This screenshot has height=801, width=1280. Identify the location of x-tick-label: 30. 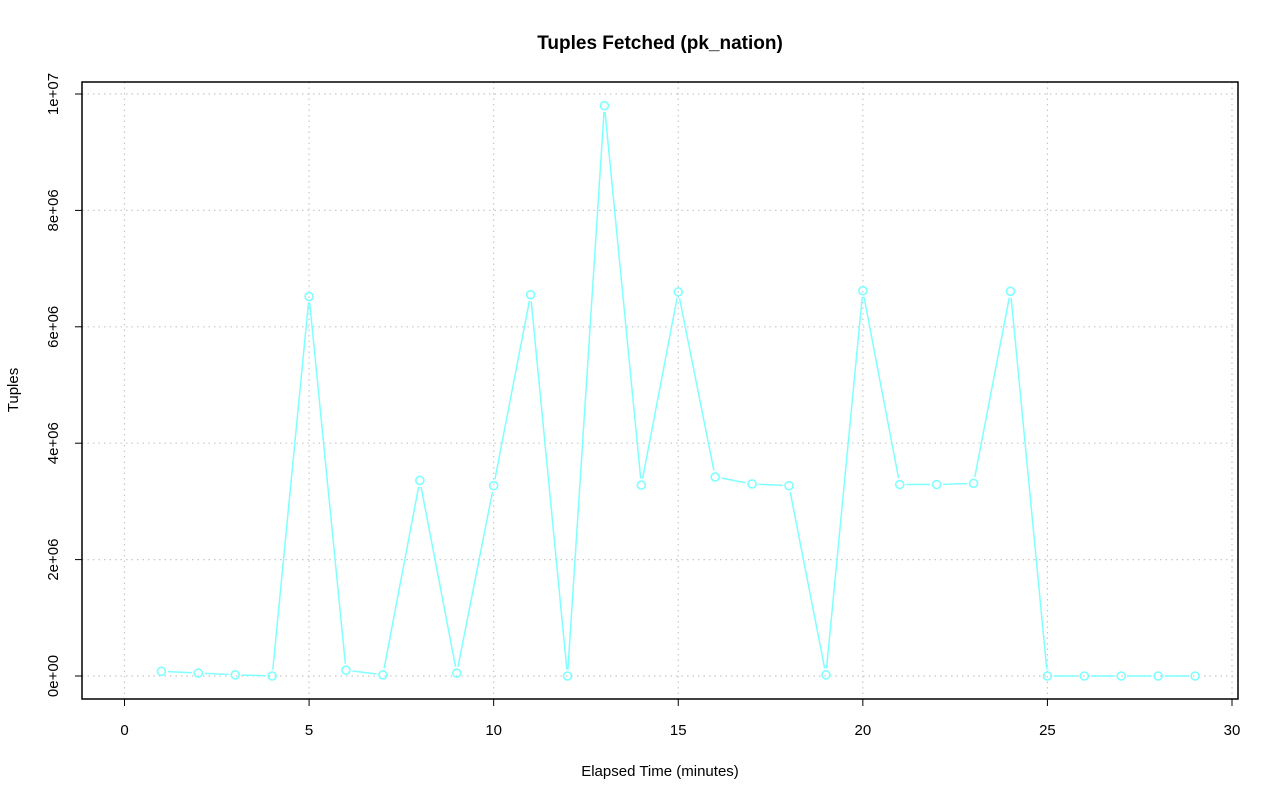
(1232, 730).